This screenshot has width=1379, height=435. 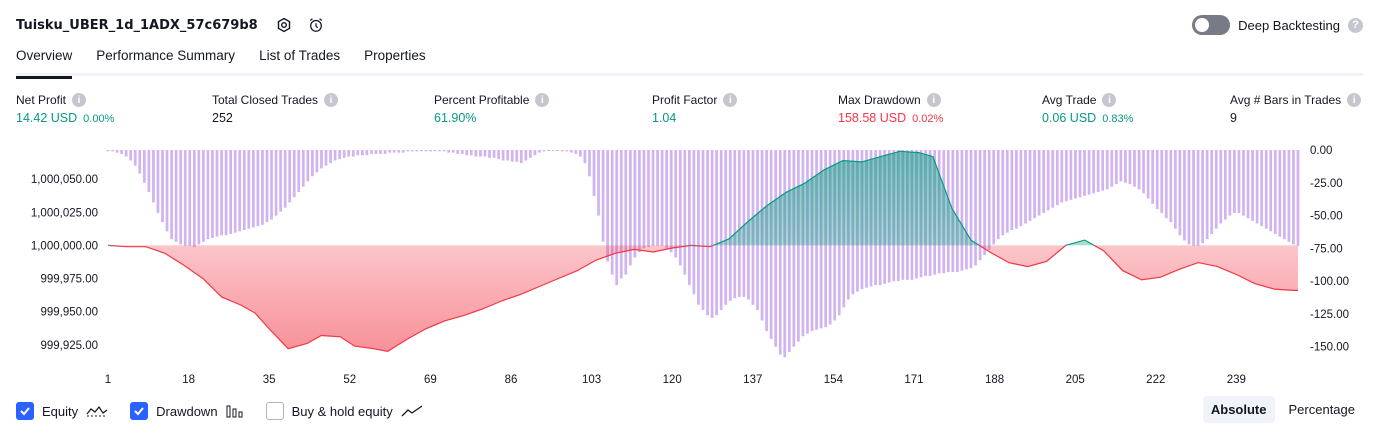 What do you see at coordinates (65, 109) in the screenshot?
I see `stat-net-profit: Net Profit i 14.42 USD 0.00%` at bounding box center [65, 109].